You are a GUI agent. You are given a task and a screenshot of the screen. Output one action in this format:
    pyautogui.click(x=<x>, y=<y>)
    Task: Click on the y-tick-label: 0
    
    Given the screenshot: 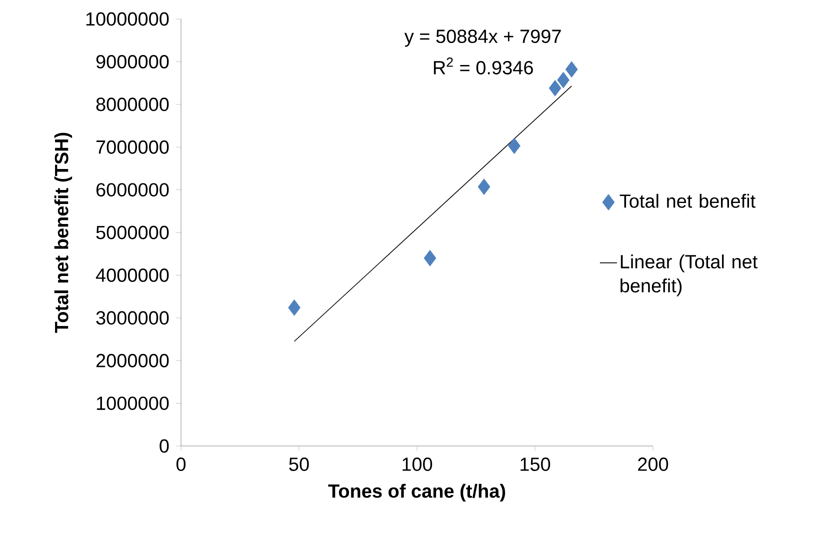 What is the action you would take?
    pyautogui.click(x=164, y=446)
    